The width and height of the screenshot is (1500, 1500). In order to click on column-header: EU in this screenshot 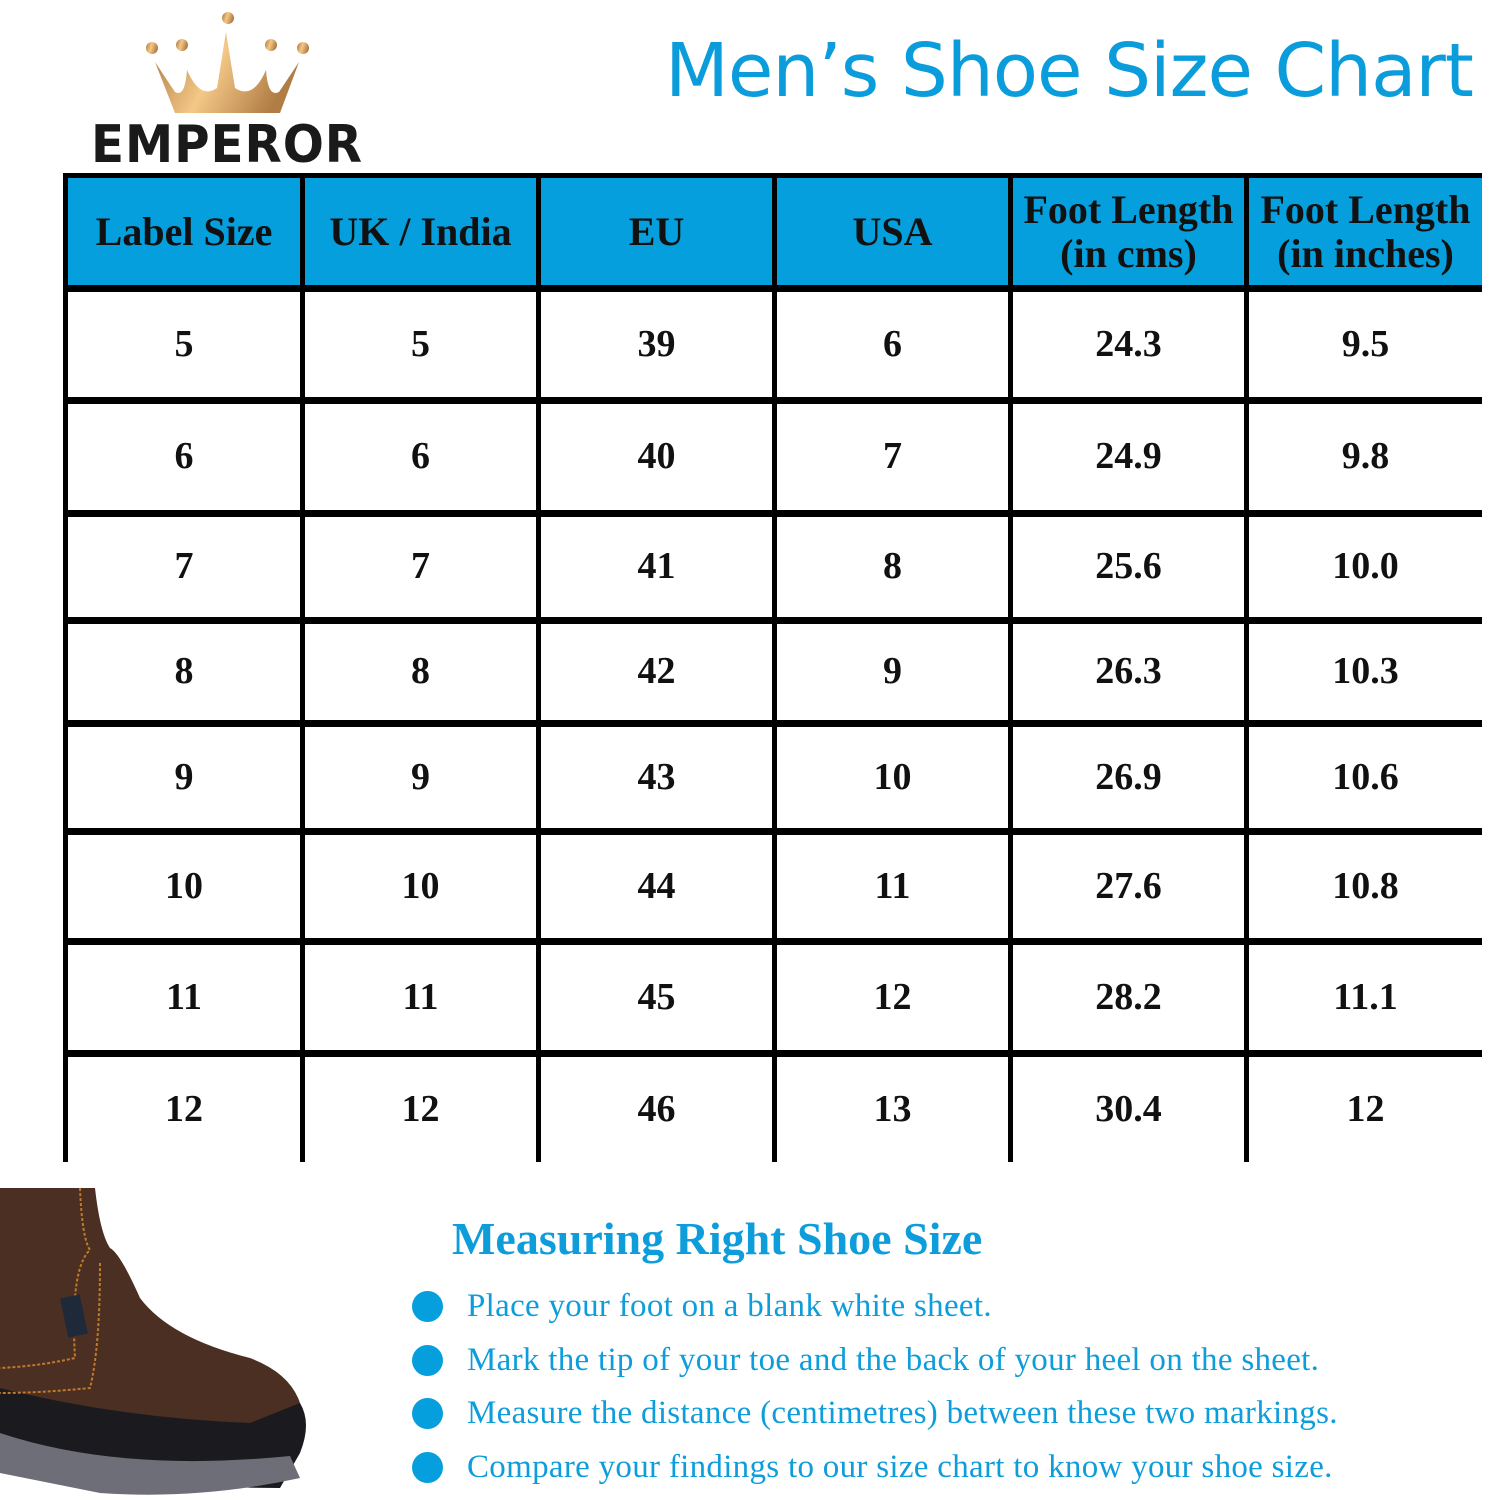, I will do `click(656, 231)`.